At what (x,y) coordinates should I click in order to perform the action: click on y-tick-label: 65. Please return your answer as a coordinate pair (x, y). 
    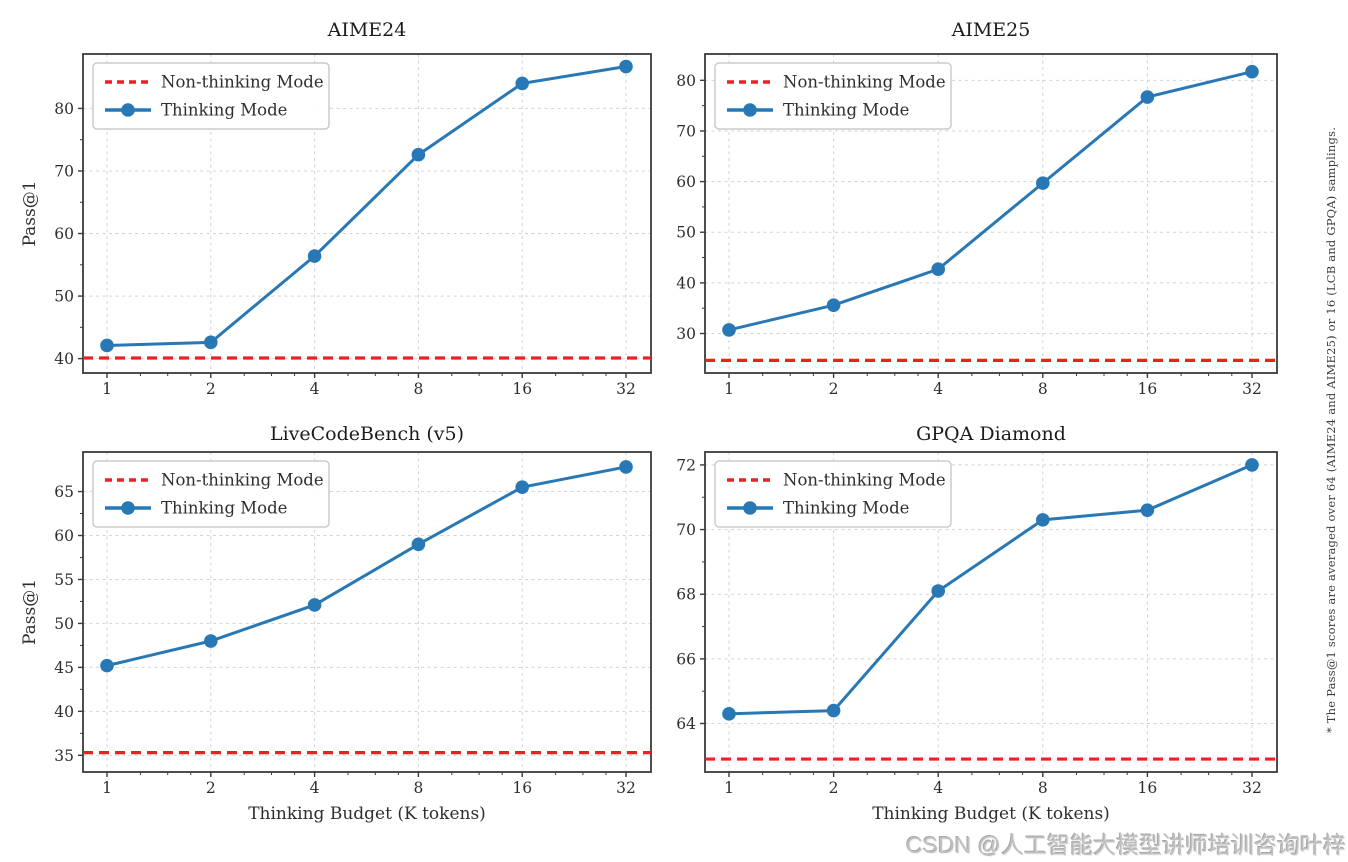
    Looking at the image, I should click on (64, 492).